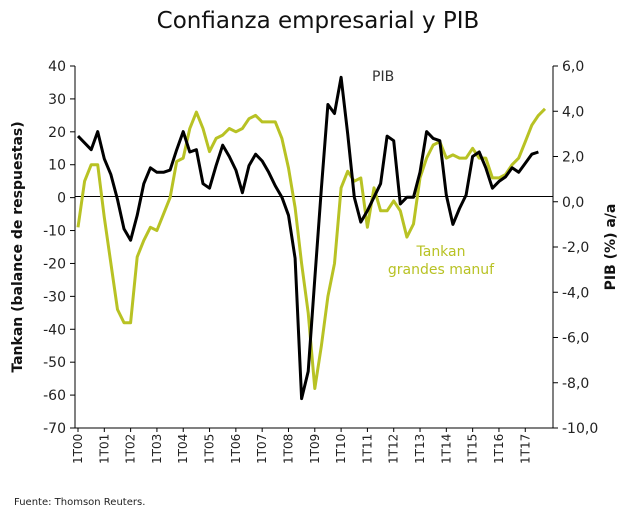  What do you see at coordinates (575, 339) in the screenshot?
I see `right-tick-label: -6,0` at bounding box center [575, 339].